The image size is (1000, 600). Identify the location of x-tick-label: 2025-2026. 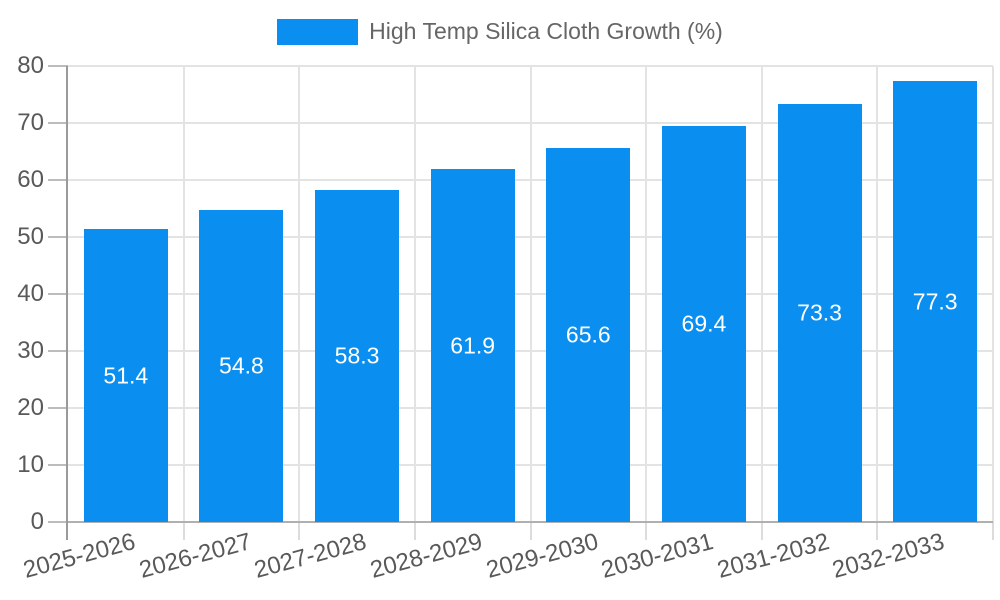
(79, 556).